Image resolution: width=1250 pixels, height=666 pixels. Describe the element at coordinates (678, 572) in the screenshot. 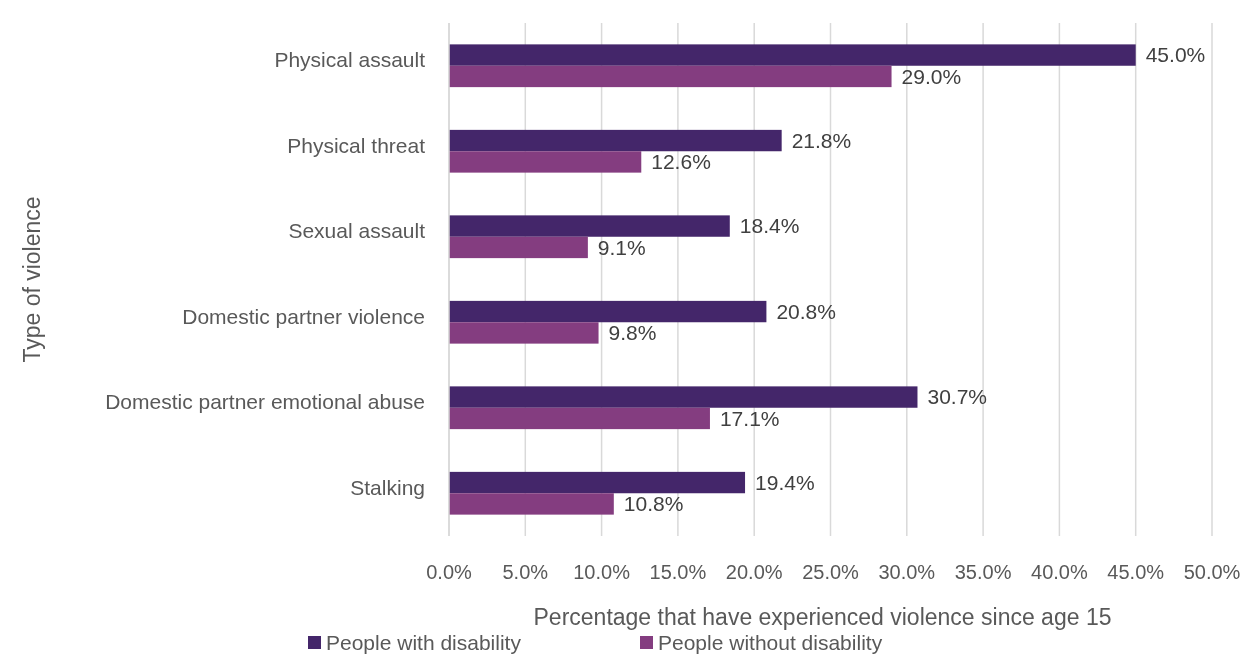

I see `x-tick-label: 15.0%` at that location.